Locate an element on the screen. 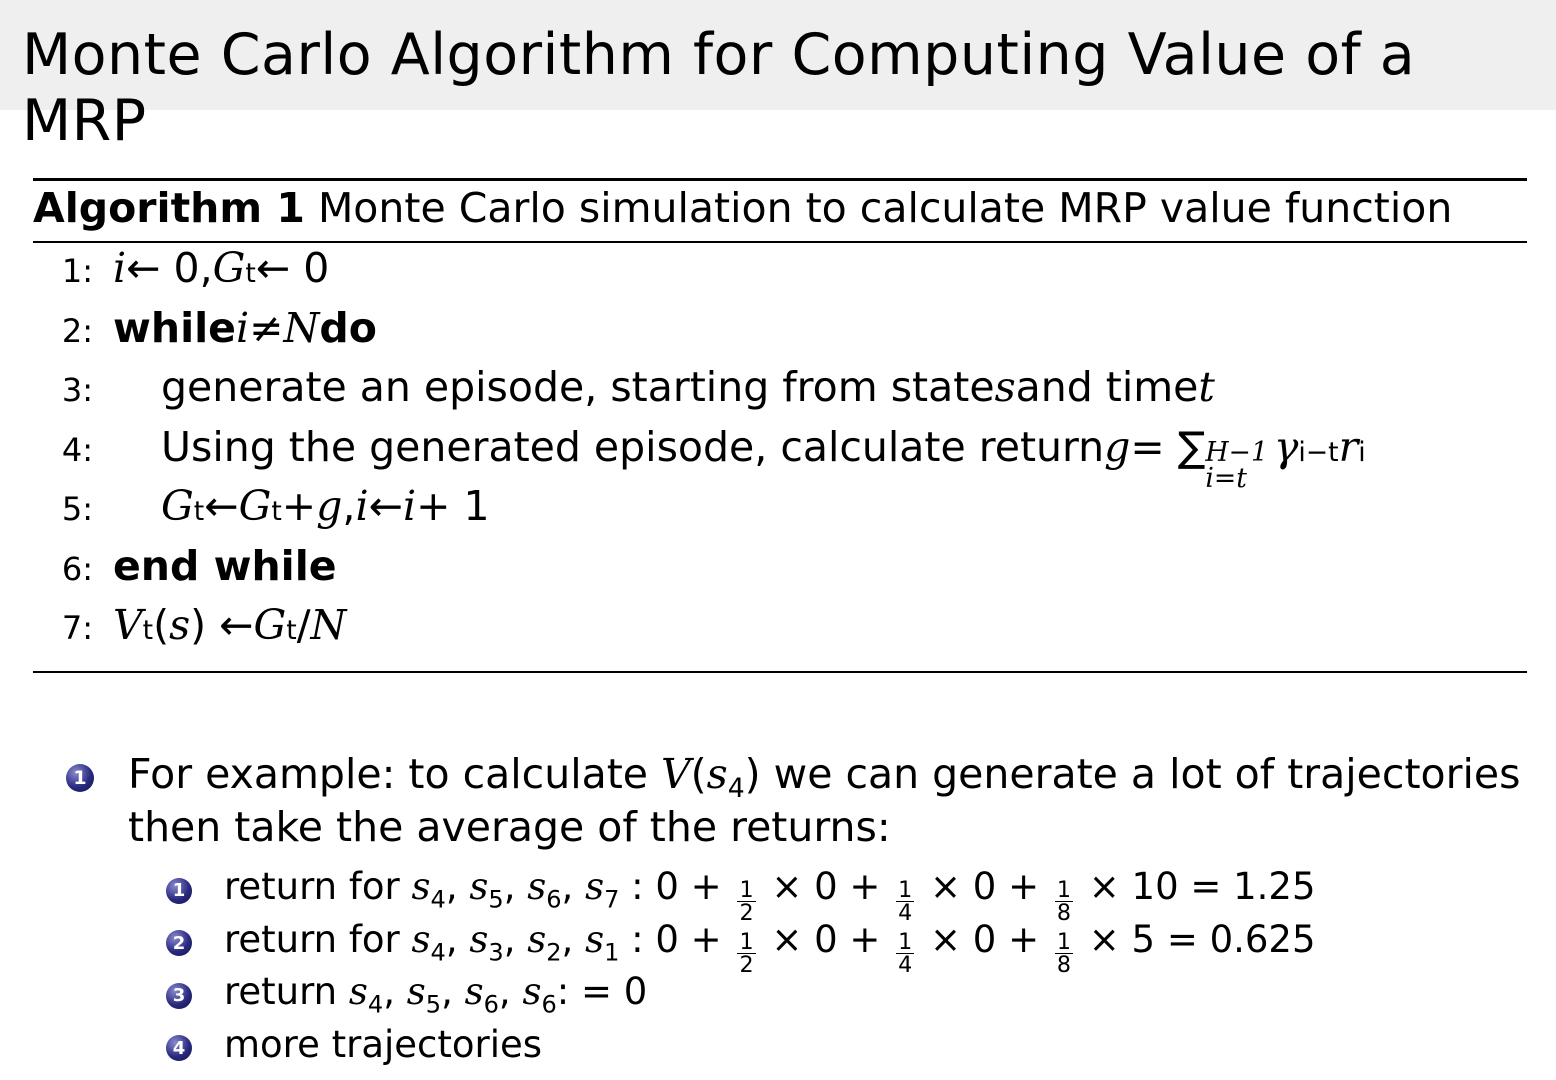  keyword: do is located at coordinates (348, 327).